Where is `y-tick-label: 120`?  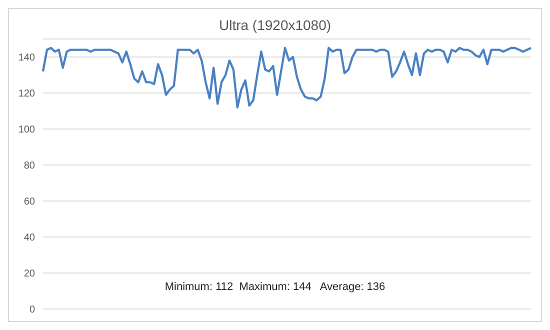
y-tick-label: 120 is located at coordinates (27, 94).